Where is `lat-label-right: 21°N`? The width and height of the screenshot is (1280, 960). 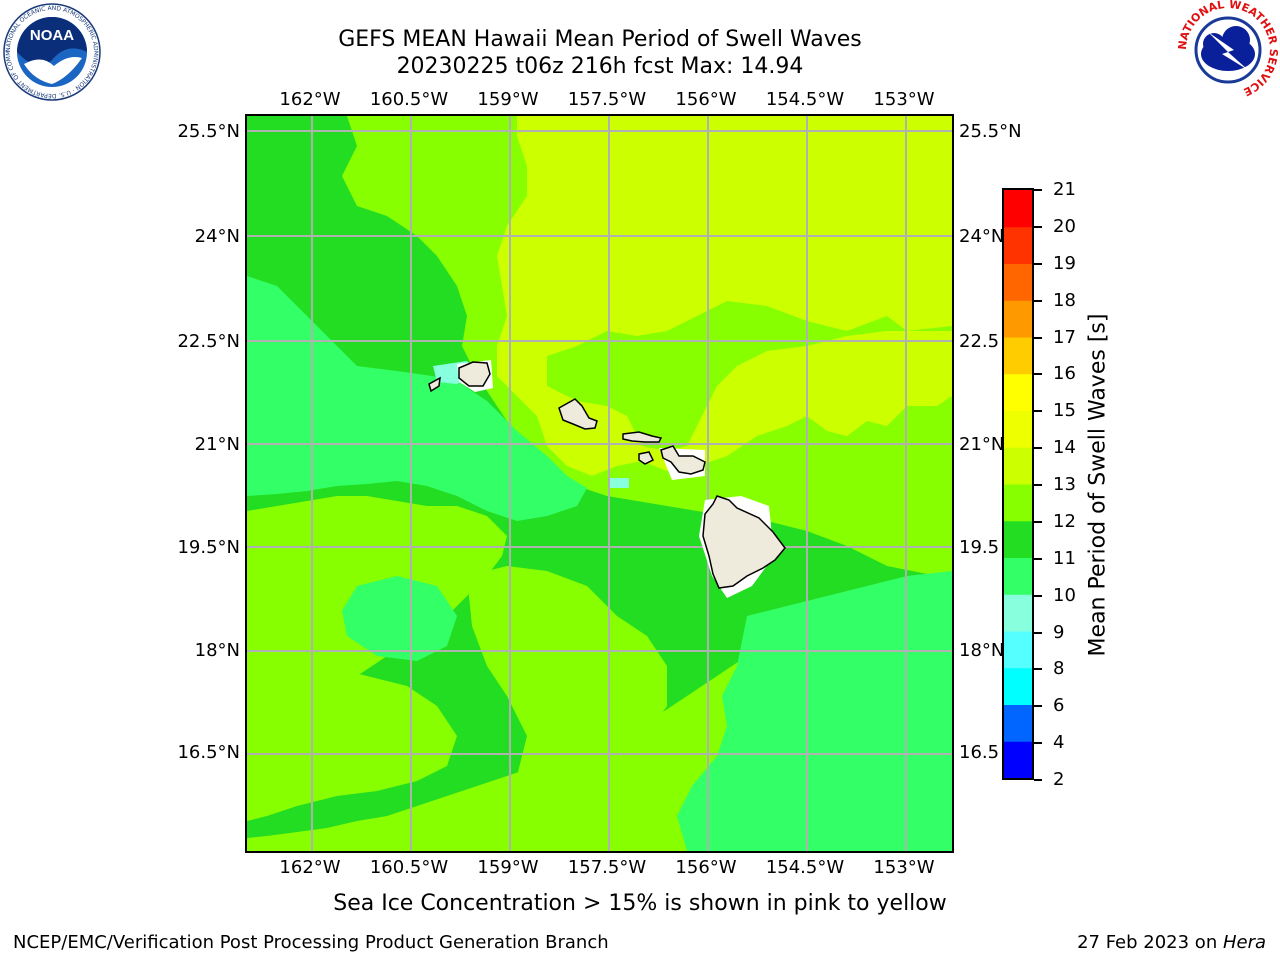 lat-label-right: 21°N is located at coordinates (982, 444).